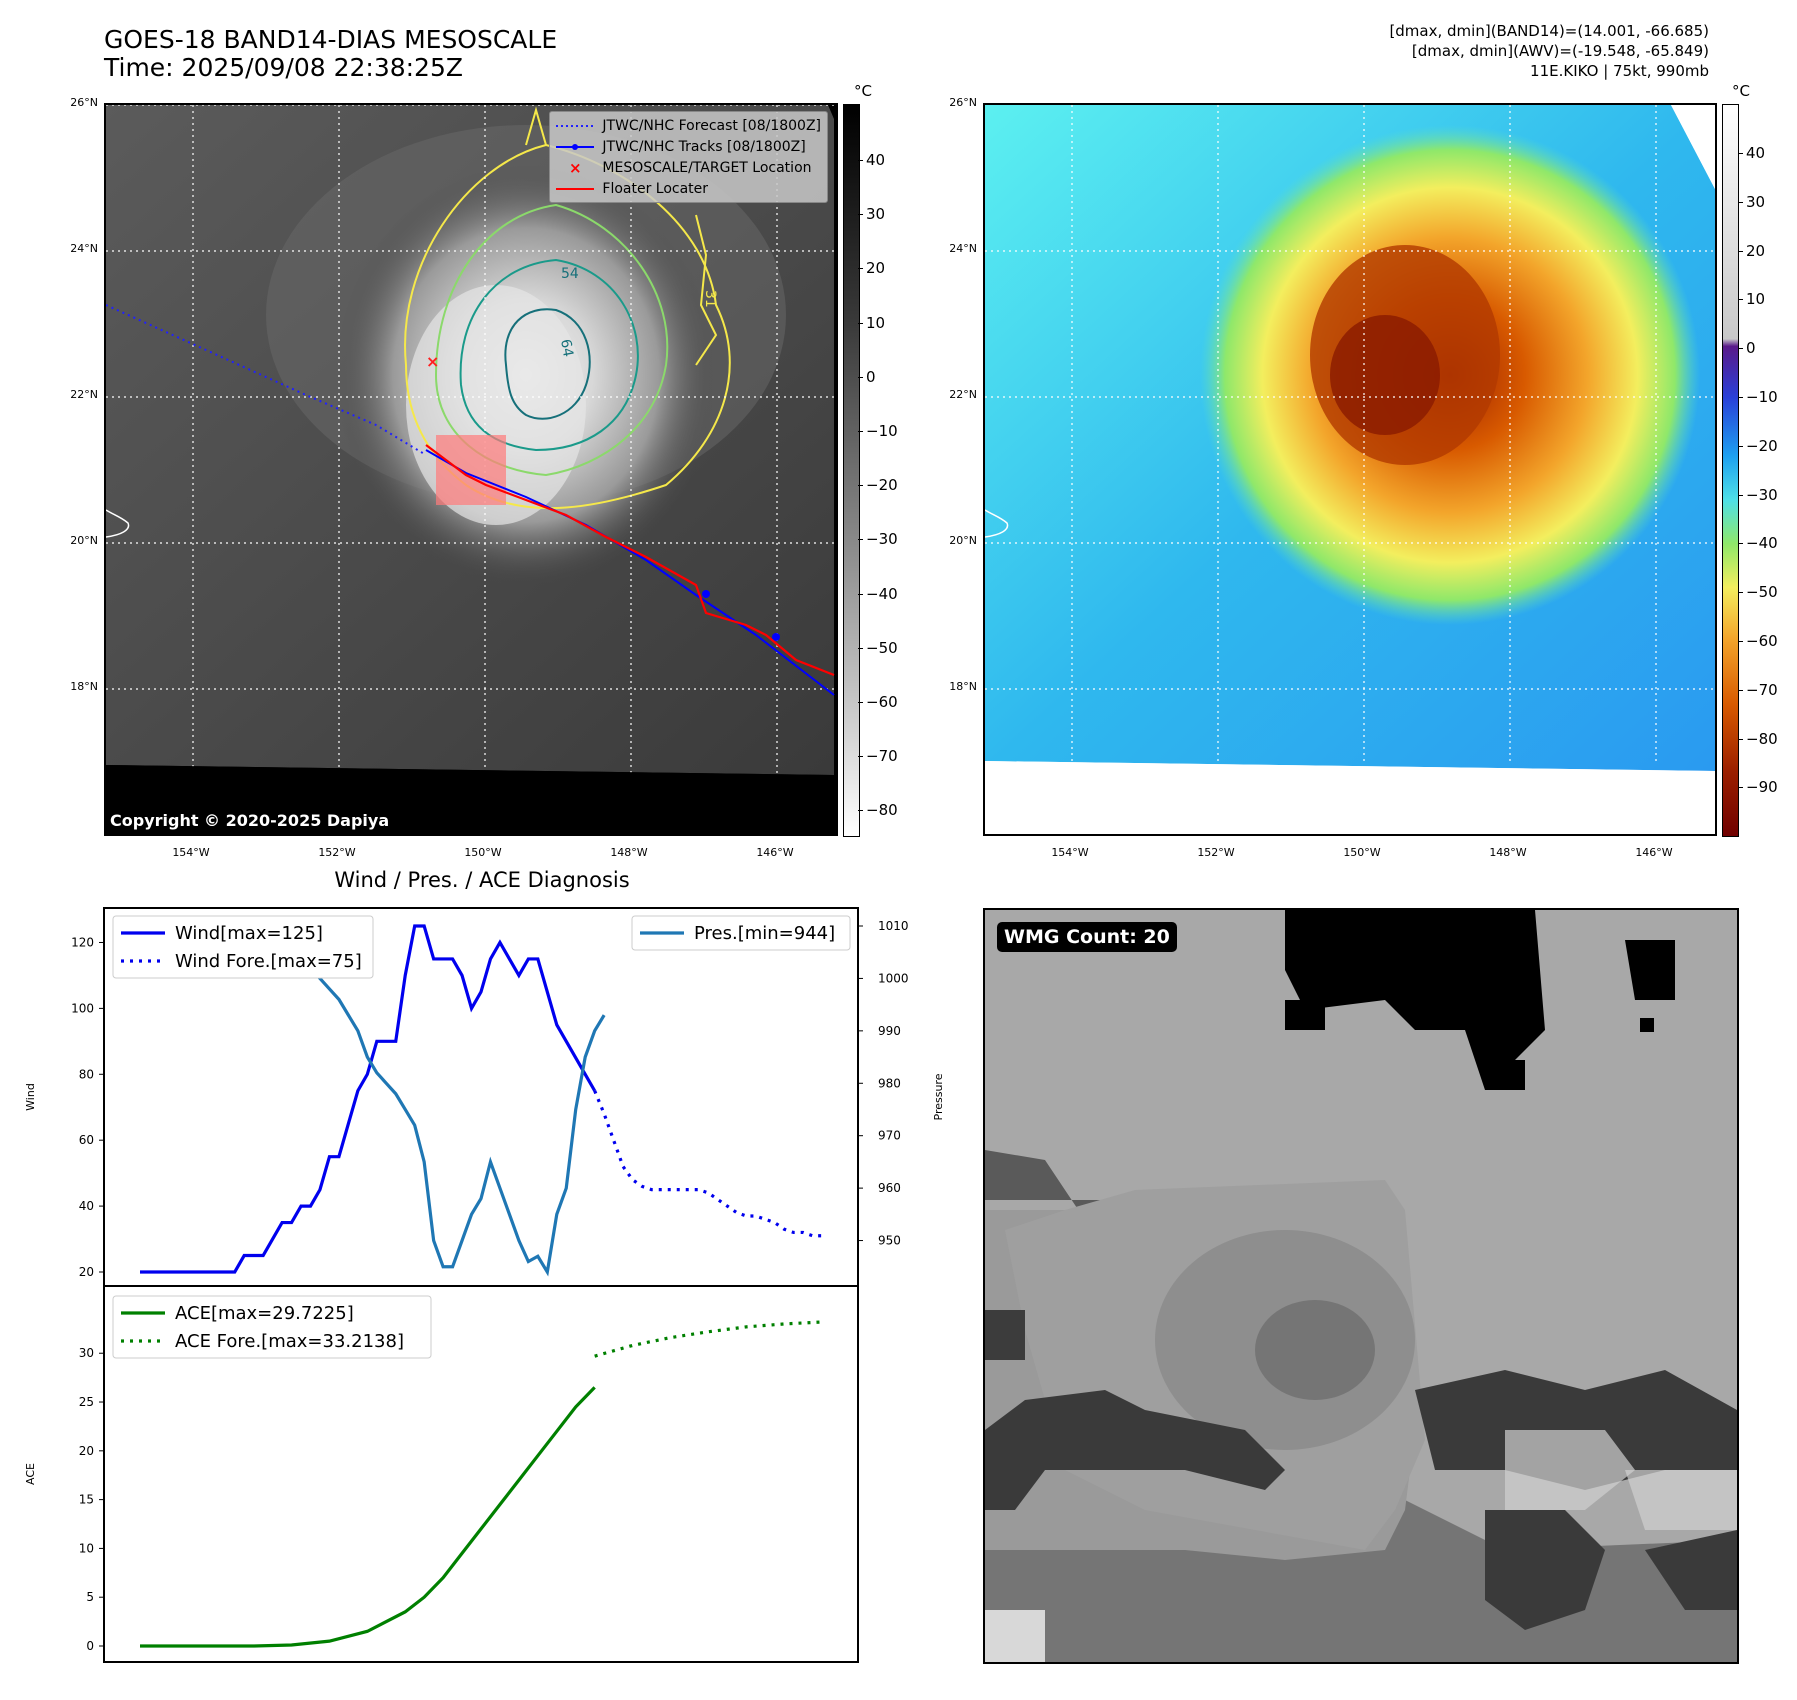 The width and height of the screenshot is (1797, 1700). I want to click on color-colorbar-tick: 0, so click(1751, 348).